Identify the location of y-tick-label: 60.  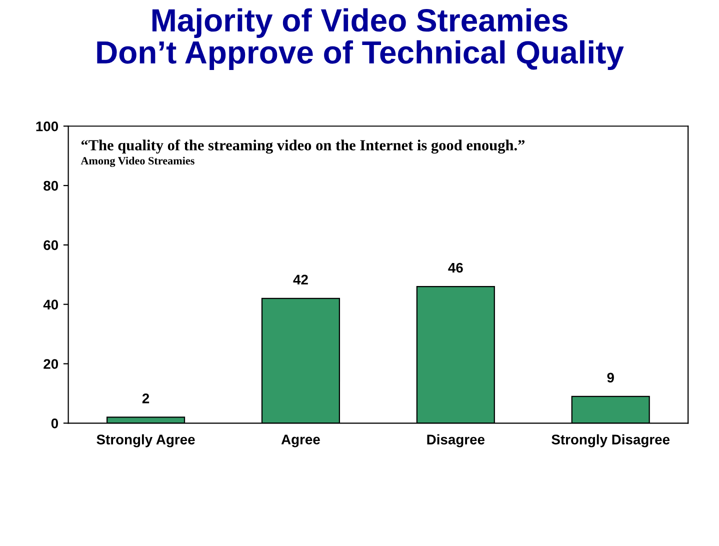
(51, 245).